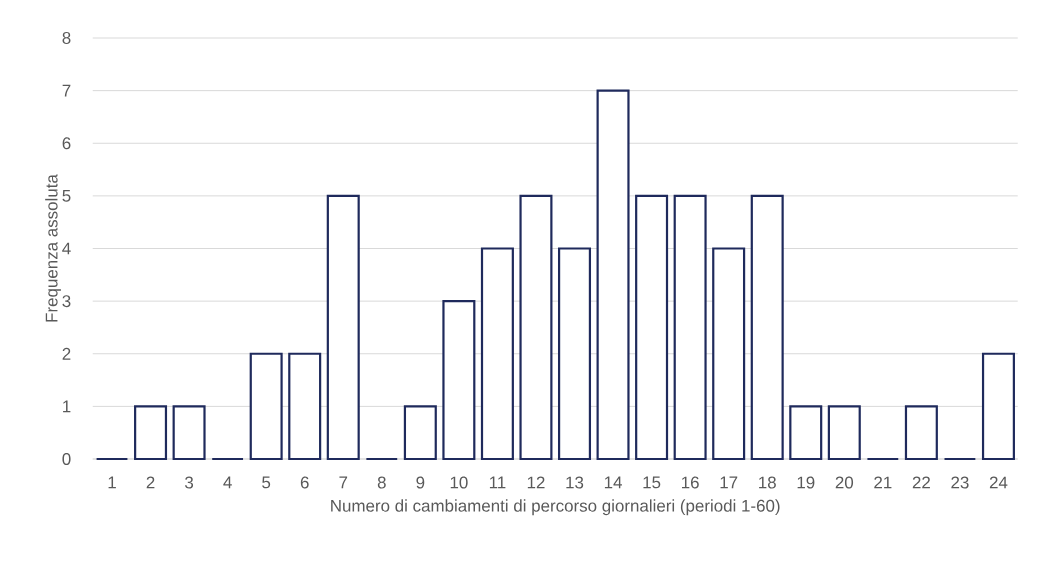 The width and height of the screenshot is (1053, 567). What do you see at coordinates (66, 459) in the screenshot?
I see `y-tick-label: 0` at bounding box center [66, 459].